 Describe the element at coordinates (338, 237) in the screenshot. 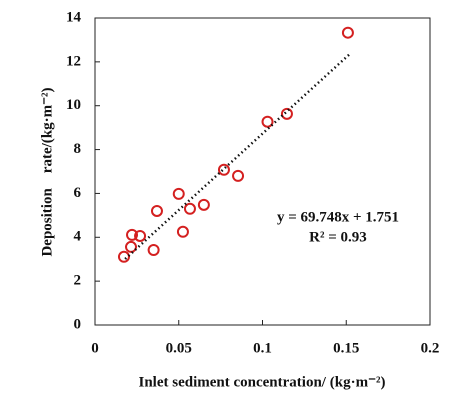

I see `r-squared: R² = 0.93` at that location.